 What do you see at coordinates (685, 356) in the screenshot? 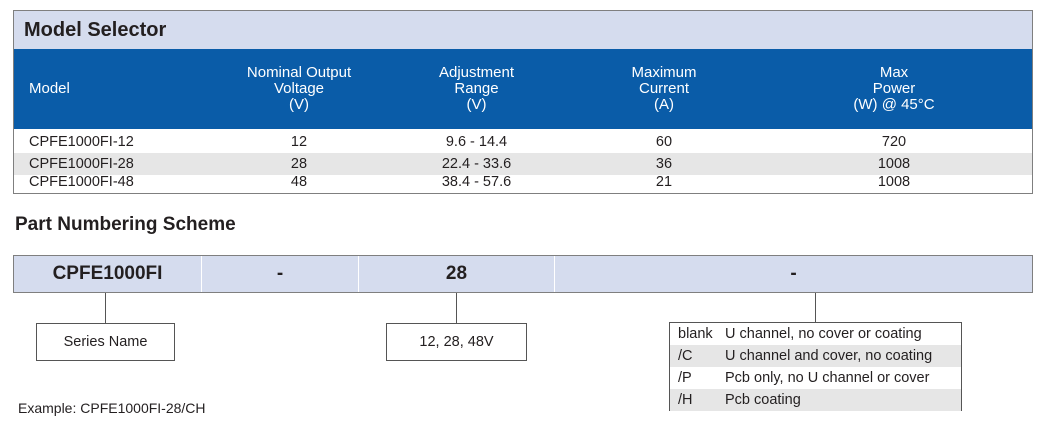
I see `option-code: /C` at bounding box center [685, 356].